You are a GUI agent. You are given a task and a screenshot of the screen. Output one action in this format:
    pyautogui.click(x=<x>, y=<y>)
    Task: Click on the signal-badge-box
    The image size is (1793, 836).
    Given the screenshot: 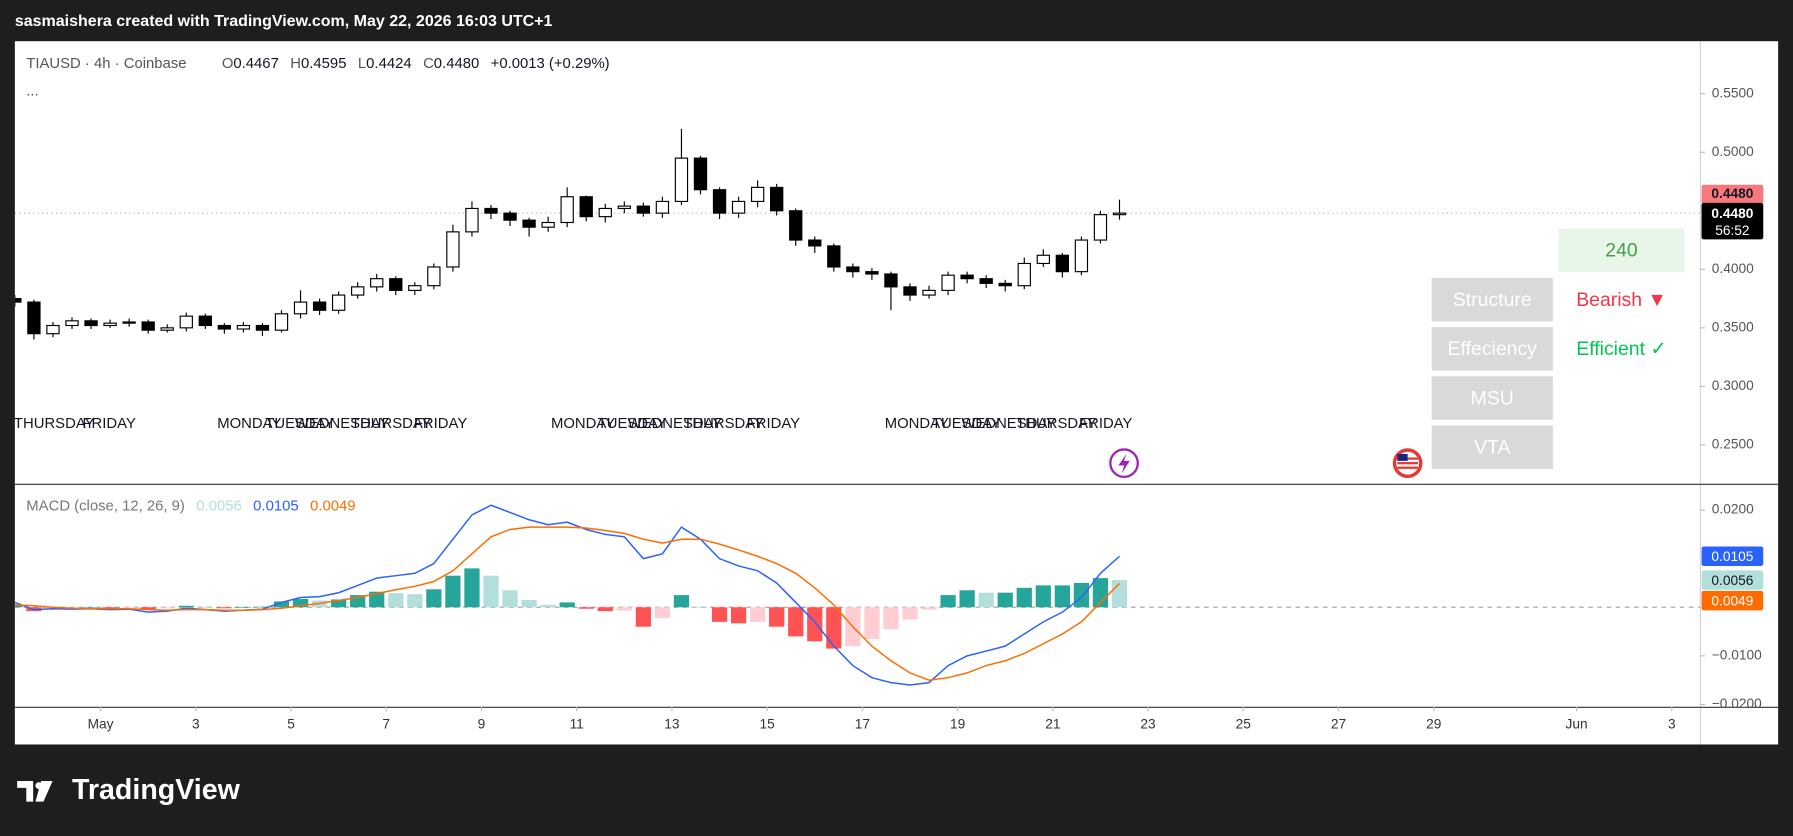 What is the action you would take?
    pyautogui.click(x=1732, y=600)
    